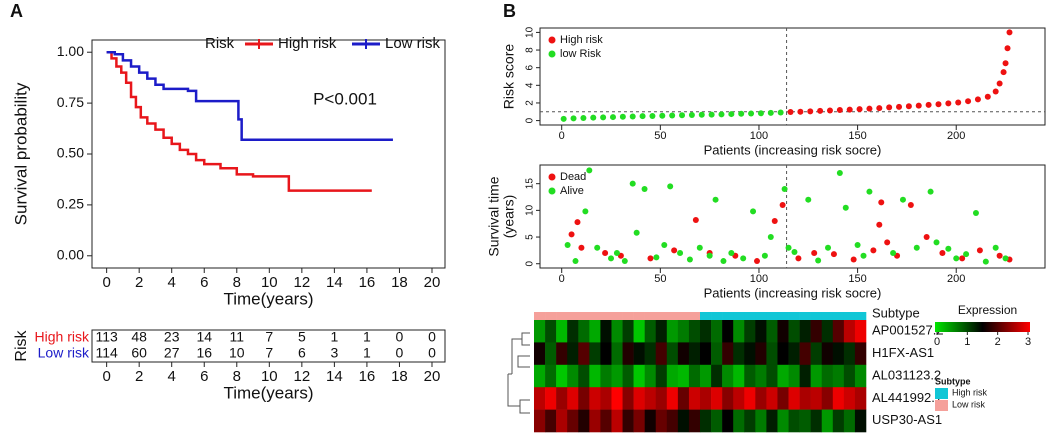  I want to click on legend-label: Dead, so click(573, 177).